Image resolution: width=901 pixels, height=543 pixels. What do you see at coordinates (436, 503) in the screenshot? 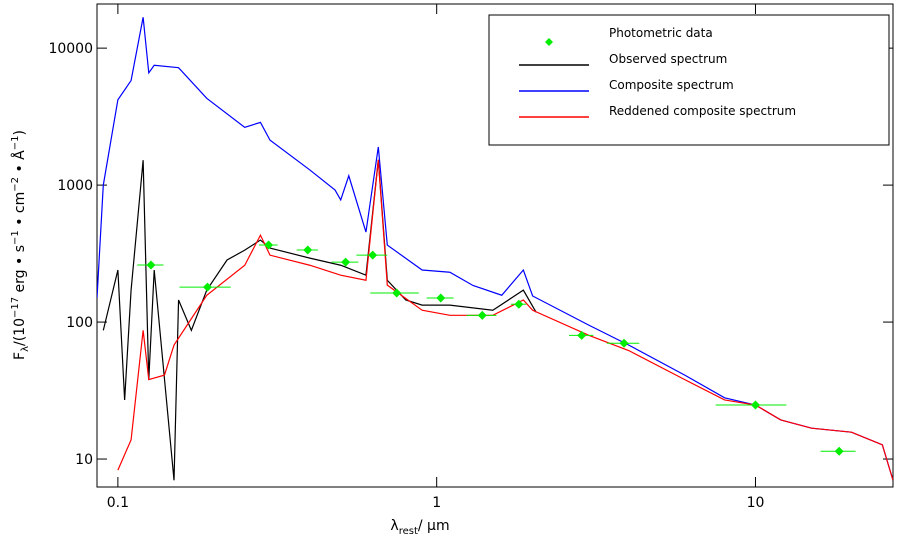
I see `x-tick-label: 1` at bounding box center [436, 503].